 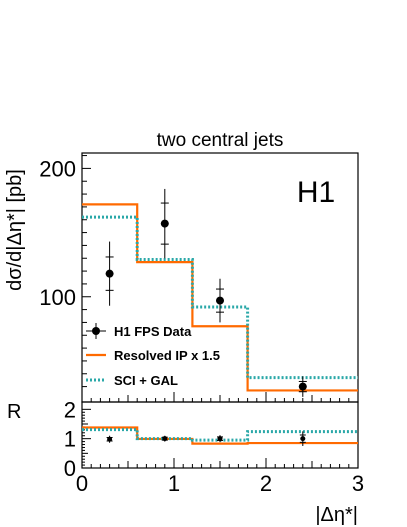 What do you see at coordinates (316, 192) in the screenshot?
I see `experiment-label: H1` at bounding box center [316, 192].